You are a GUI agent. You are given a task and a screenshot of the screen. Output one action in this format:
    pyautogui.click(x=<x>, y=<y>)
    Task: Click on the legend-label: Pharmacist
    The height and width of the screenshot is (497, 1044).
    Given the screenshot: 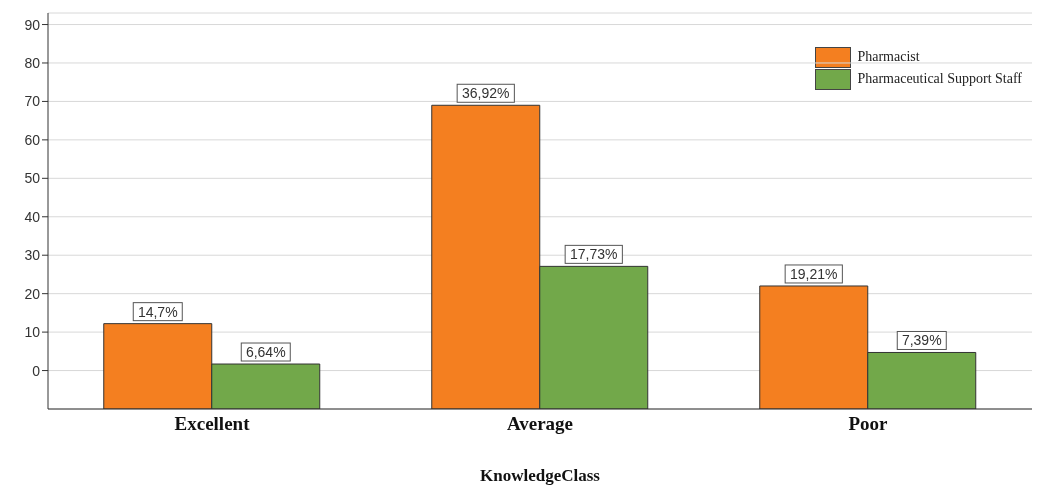 What is the action you would take?
    pyautogui.click(x=888, y=57)
    